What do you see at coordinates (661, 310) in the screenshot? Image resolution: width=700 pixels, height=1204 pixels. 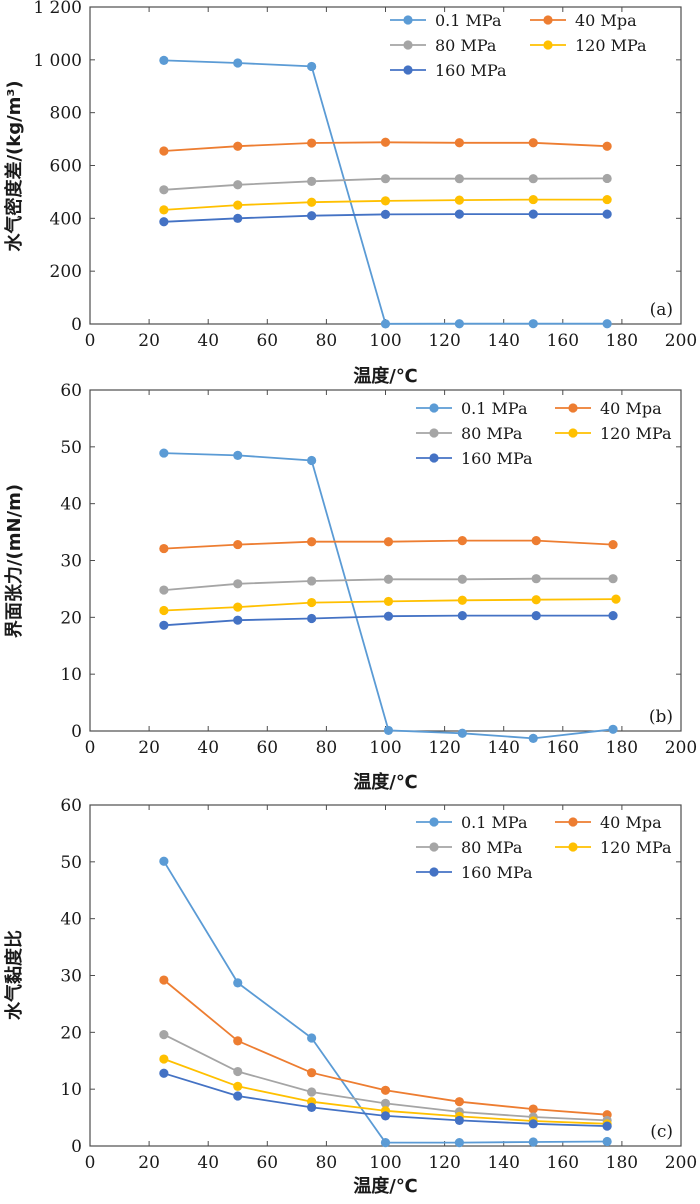 I see `panel-label: (a)` at bounding box center [661, 310].